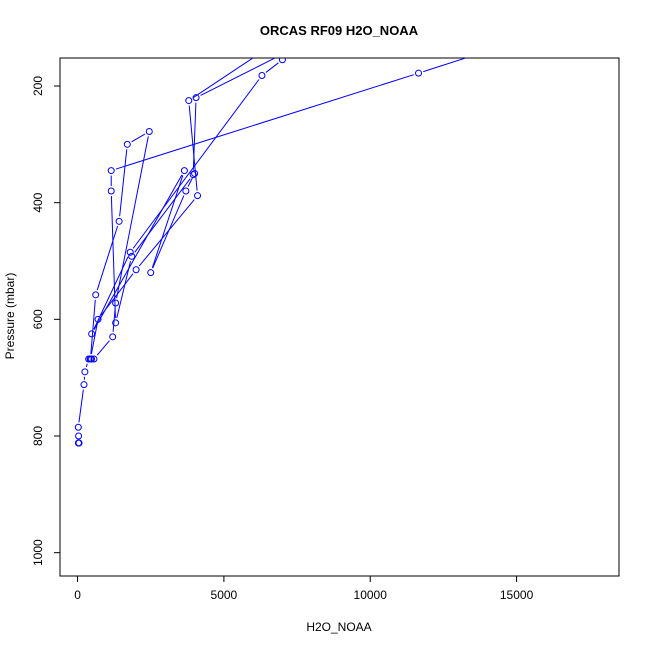 This screenshot has width=650, height=650. What do you see at coordinates (46, 321) in the screenshot?
I see `y-axis: 200 400 600 800 1000` at bounding box center [46, 321].